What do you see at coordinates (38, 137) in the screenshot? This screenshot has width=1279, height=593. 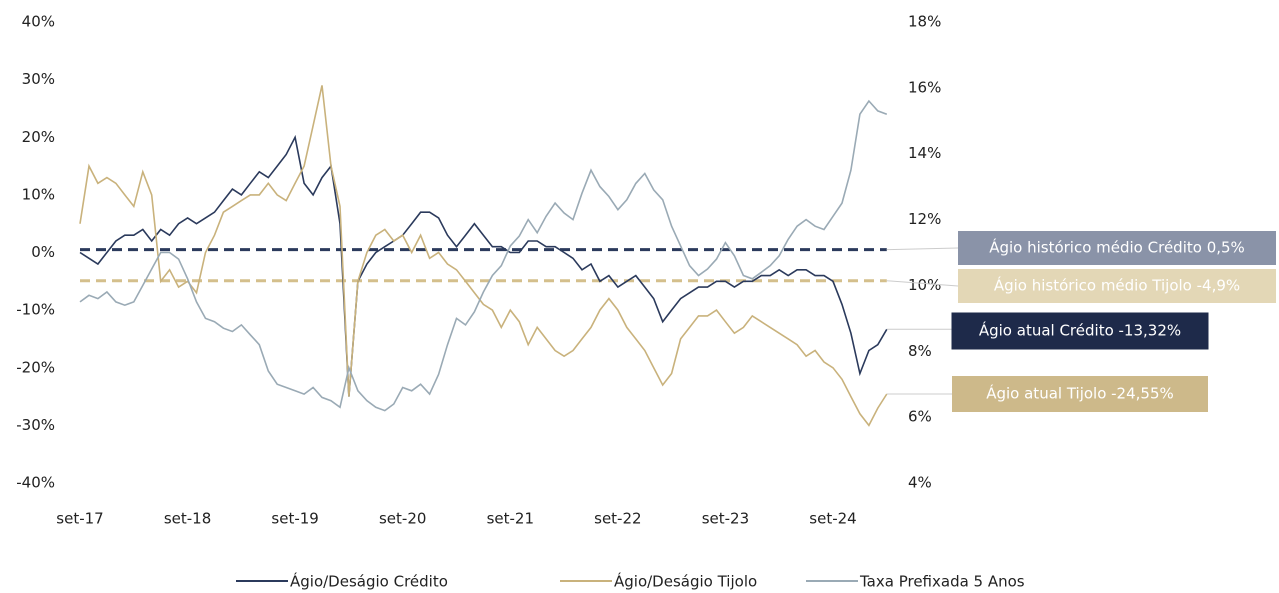 I see `y-tick-label: 20%` at bounding box center [38, 137].